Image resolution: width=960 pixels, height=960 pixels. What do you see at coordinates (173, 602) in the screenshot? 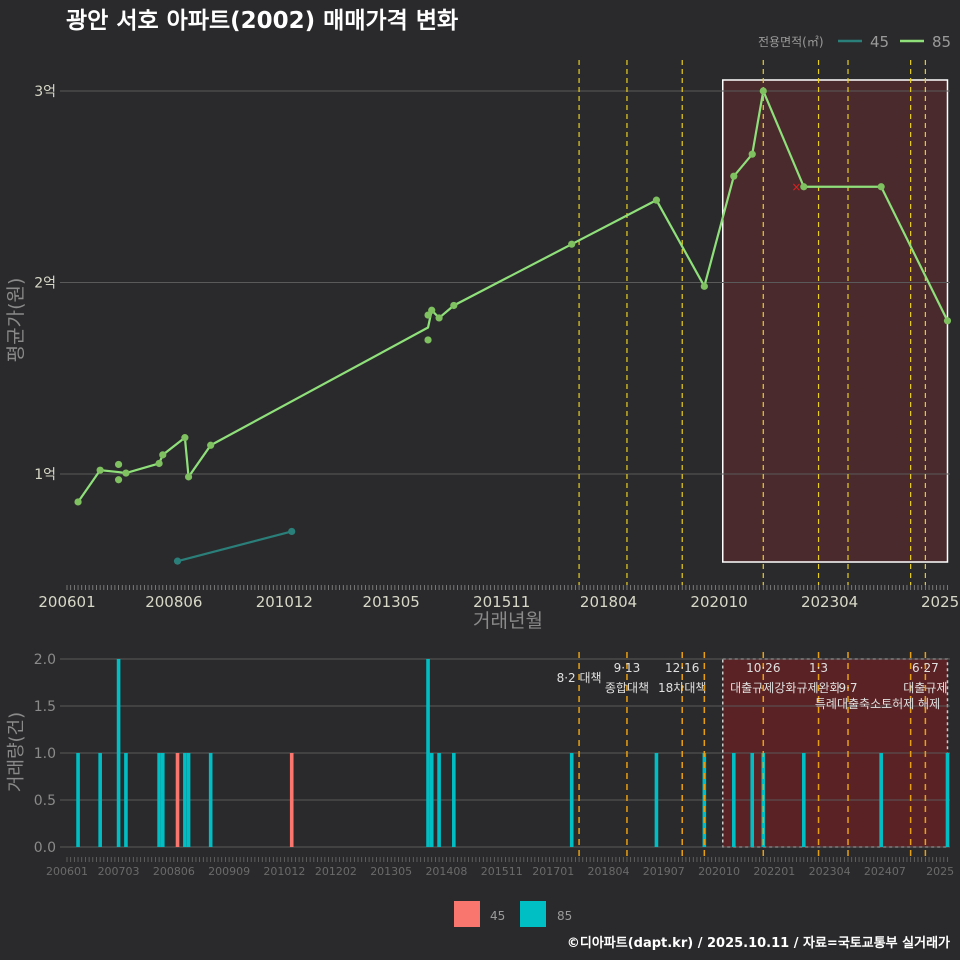
I see `top-x-tick-label: 200806` at bounding box center [173, 602].